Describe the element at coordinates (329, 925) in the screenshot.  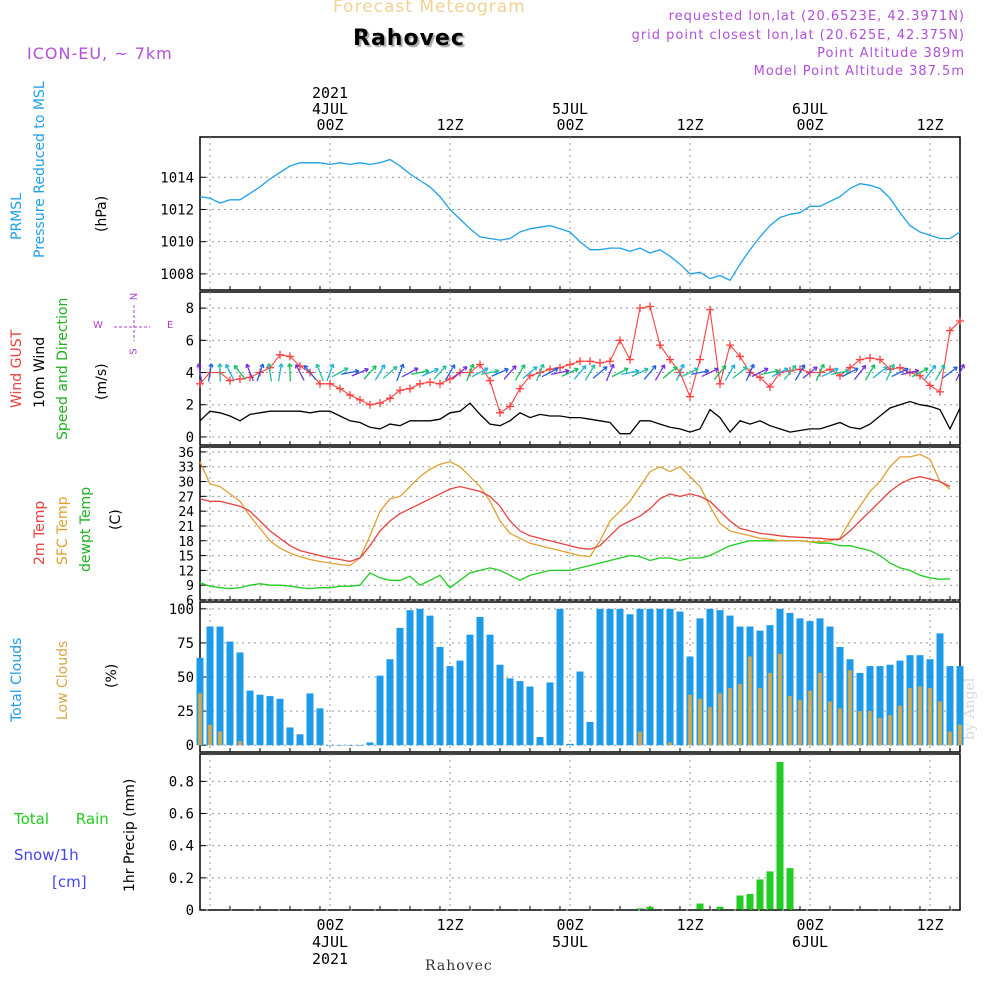
I see `bottom-time-label: 00Z` at that location.